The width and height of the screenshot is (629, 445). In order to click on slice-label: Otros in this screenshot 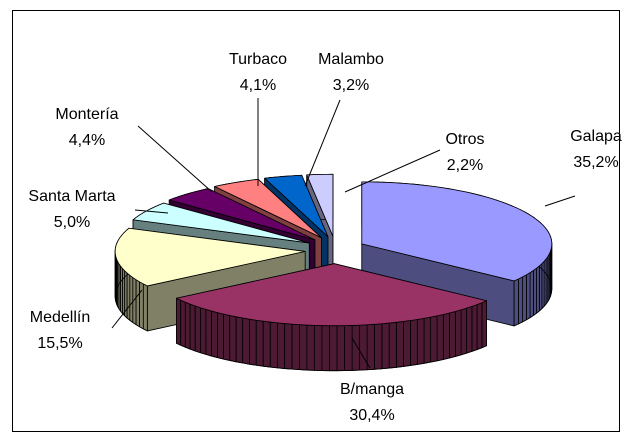, I will do `click(464, 139)`.